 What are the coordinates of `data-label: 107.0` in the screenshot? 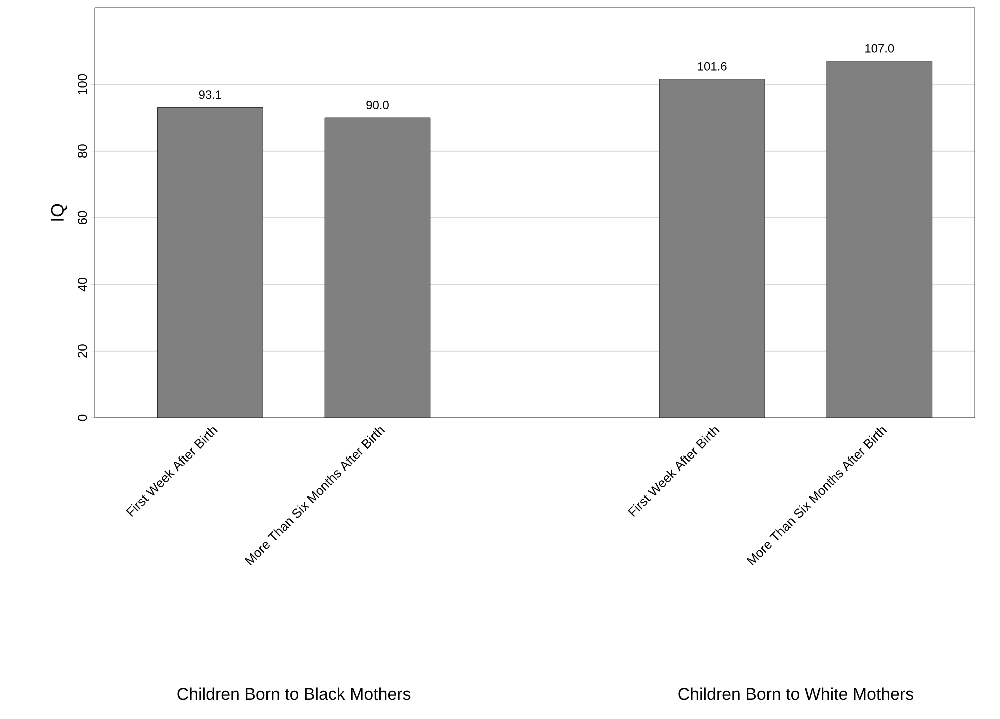 It's located at (880, 48).